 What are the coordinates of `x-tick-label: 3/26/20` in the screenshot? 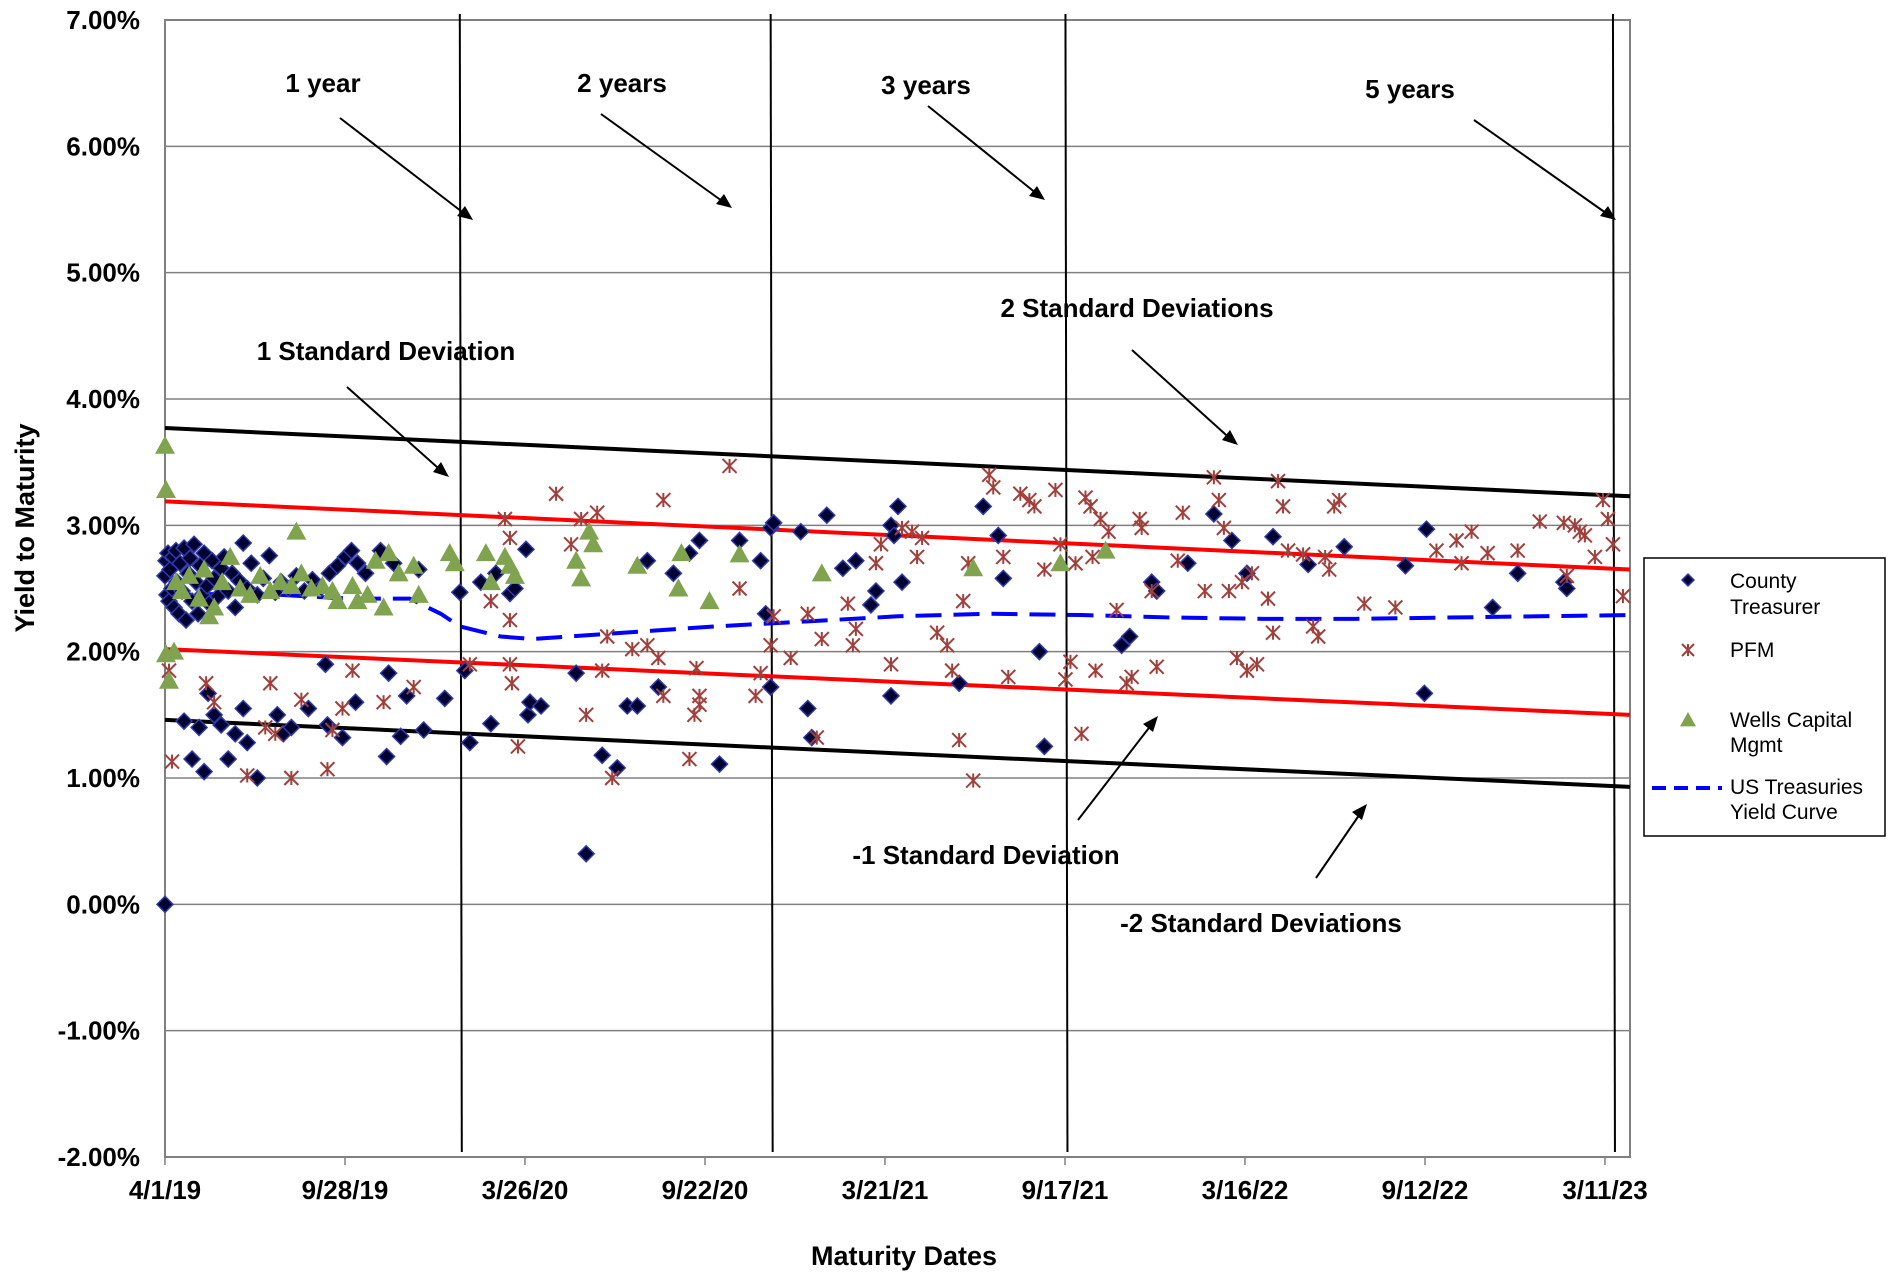 It's located at (525, 1190).